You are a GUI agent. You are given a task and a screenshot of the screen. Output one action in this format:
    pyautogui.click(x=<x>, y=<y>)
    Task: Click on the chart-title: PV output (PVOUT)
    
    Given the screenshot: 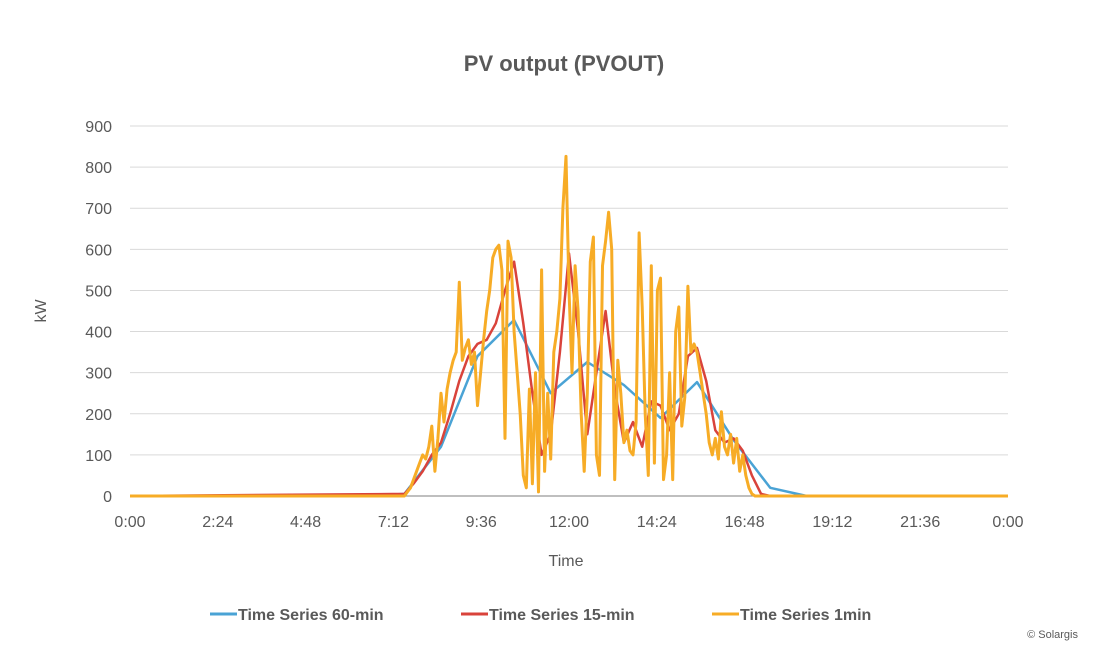 What is the action you would take?
    pyautogui.click(x=564, y=63)
    